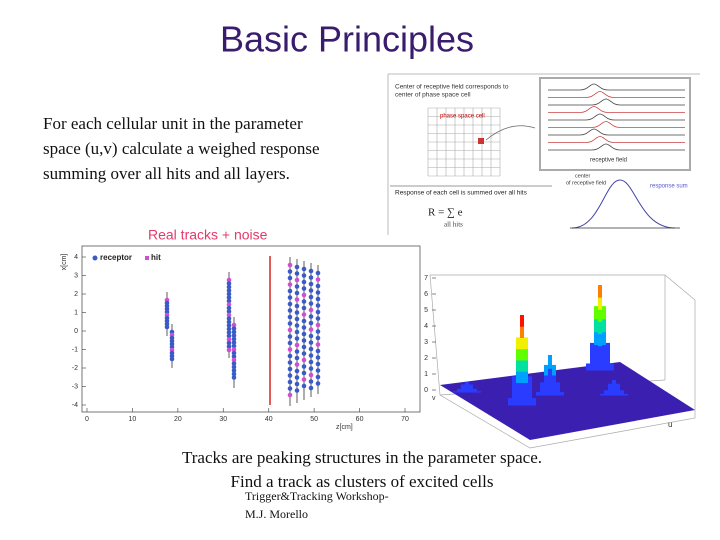 This screenshot has width=720, height=540. Describe the element at coordinates (582, 176) in the screenshot. I see `label: center` at that location.